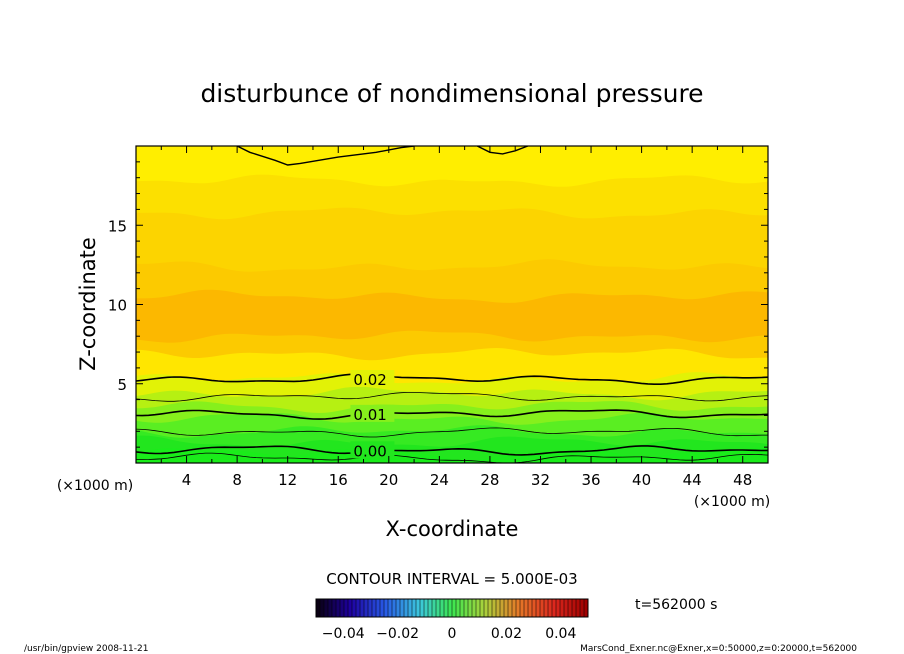  I want to click on y-tick-label: 10, so click(117, 306).